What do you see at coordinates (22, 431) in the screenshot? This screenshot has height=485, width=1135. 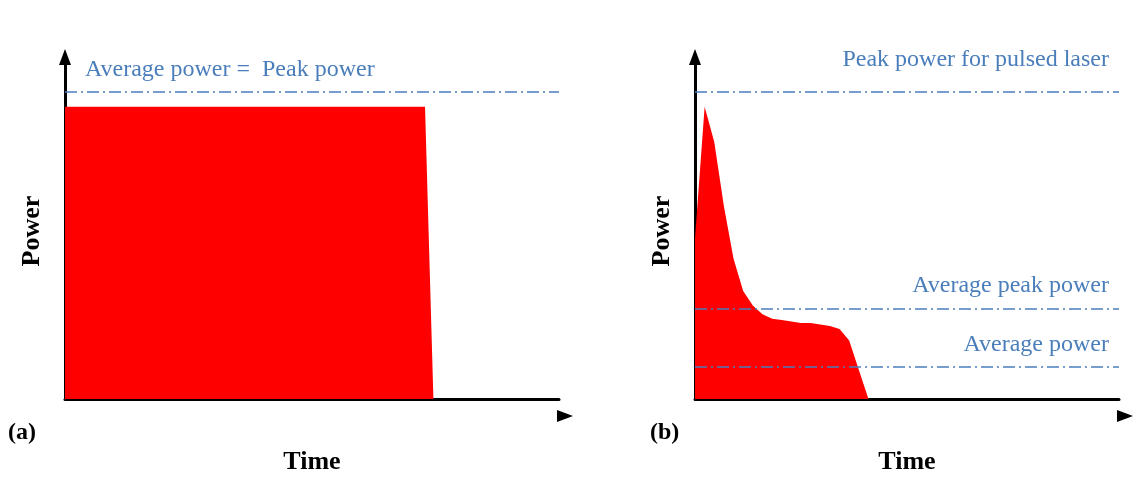 I see `text: (a)` at bounding box center [22, 431].